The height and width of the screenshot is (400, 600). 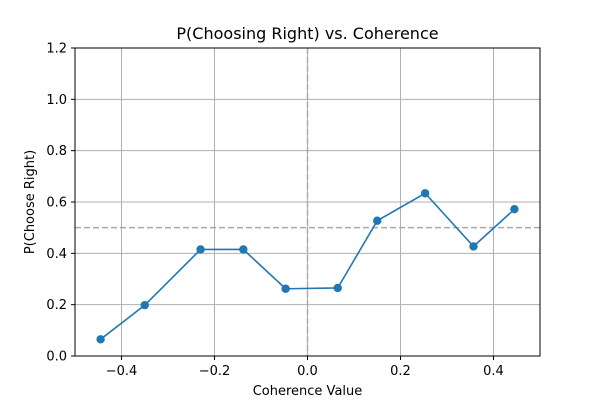 I want to click on y-tick-label: 0.0, so click(x=56, y=357).